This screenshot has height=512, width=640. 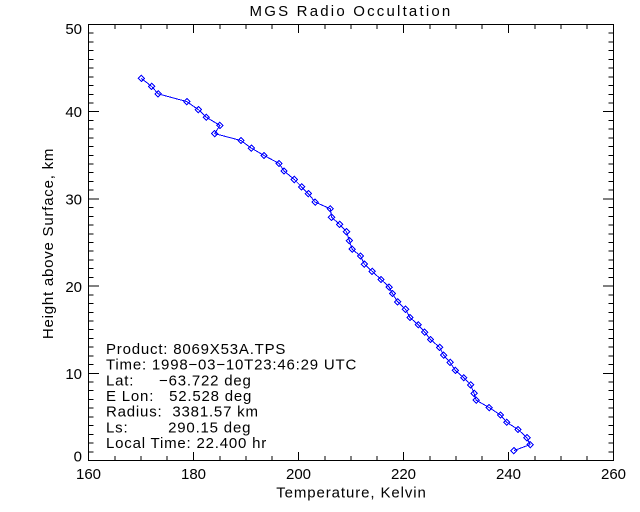 What do you see at coordinates (73, 29) in the screenshot?
I see `svg-text: 50` at bounding box center [73, 29].